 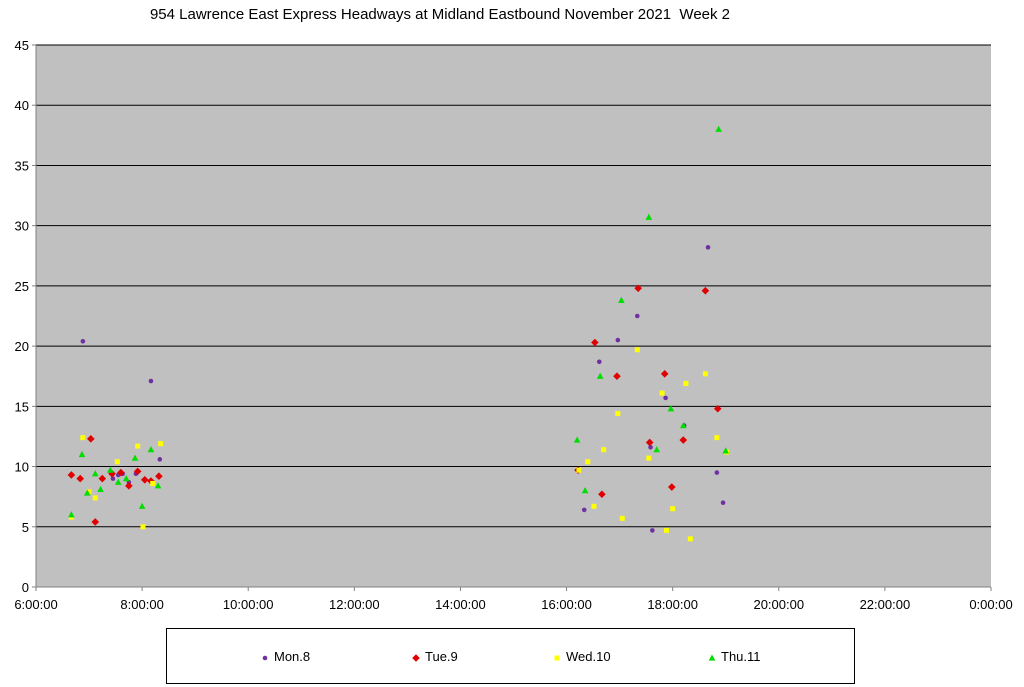 I want to click on y-tick-label: 20, so click(x=22, y=346).